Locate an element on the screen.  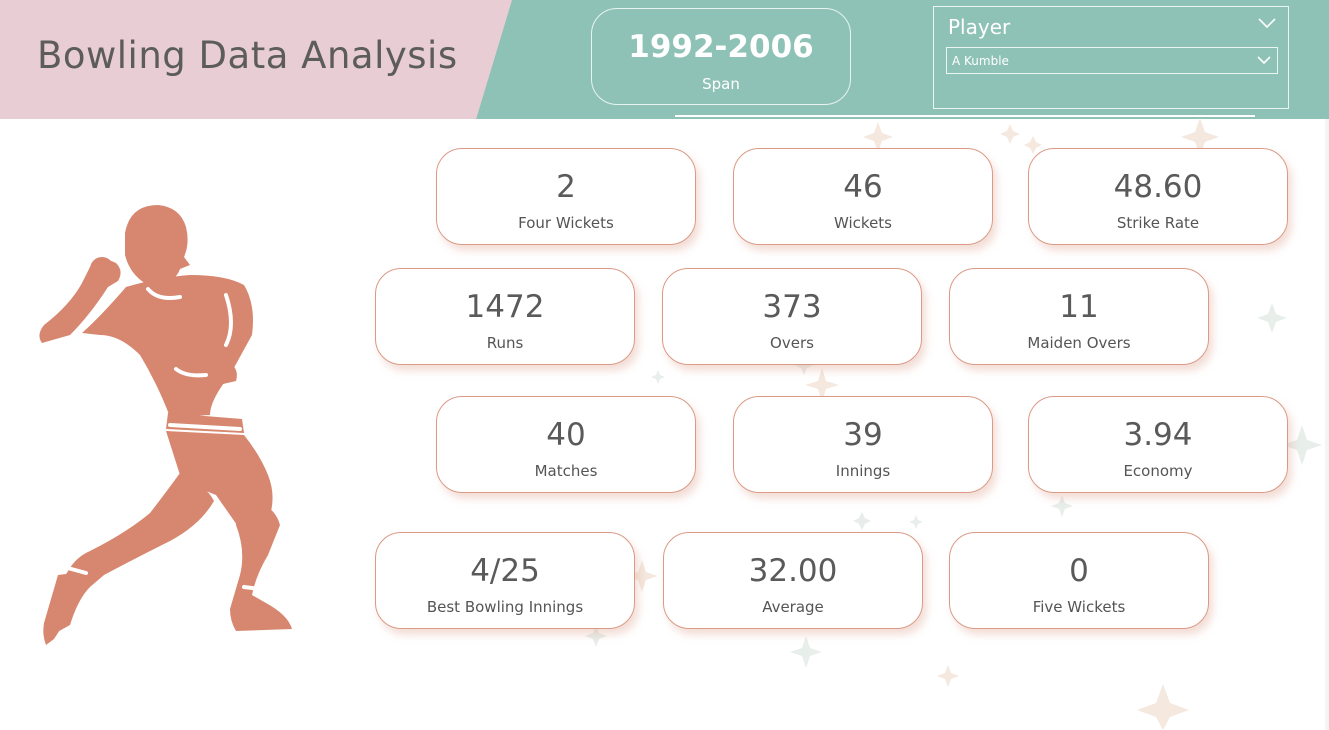
kpi-value: 2 is located at coordinates (566, 187).